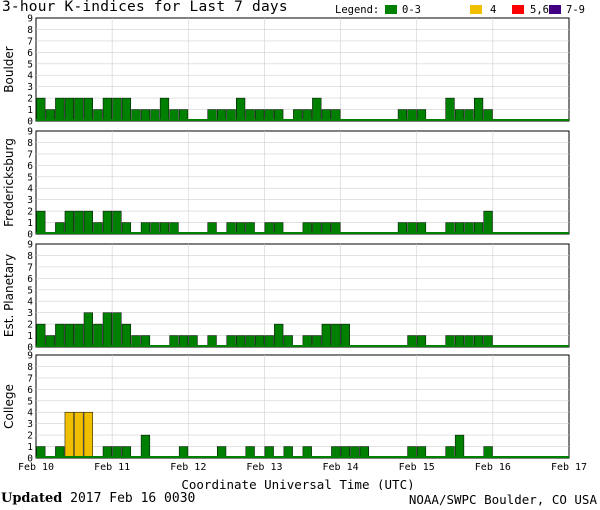 The image size is (600, 510). Describe the element at coordinates (357, 10) in the screenshot. I see `legend-label: Legend:` at that location.